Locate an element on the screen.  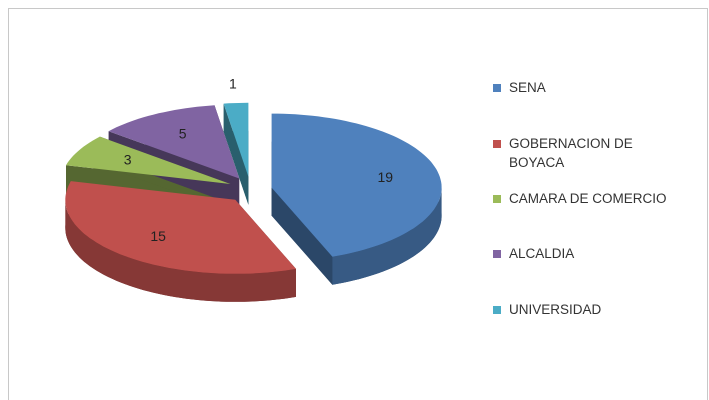
legend-label: ALCALDIA is located at coordinates (542, 253).